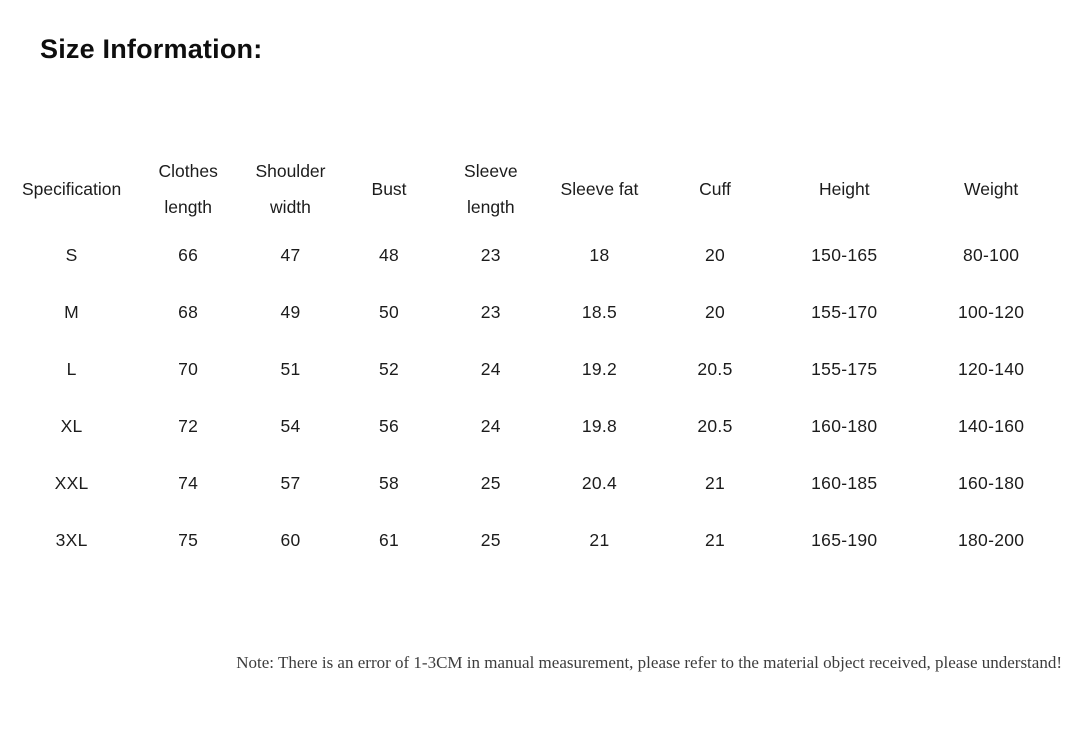 The height and width of the screenshot is (747, 1076). What do you see at coordinates (71, 426) in the screenshot?
I see `size-label: XL` at bounding box center [71, 426].